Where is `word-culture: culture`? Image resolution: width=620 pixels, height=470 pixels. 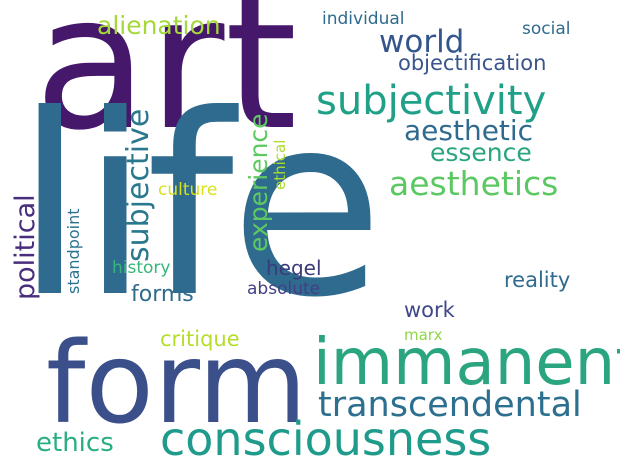
word-culture: culture is located at coordinates (188, 190).